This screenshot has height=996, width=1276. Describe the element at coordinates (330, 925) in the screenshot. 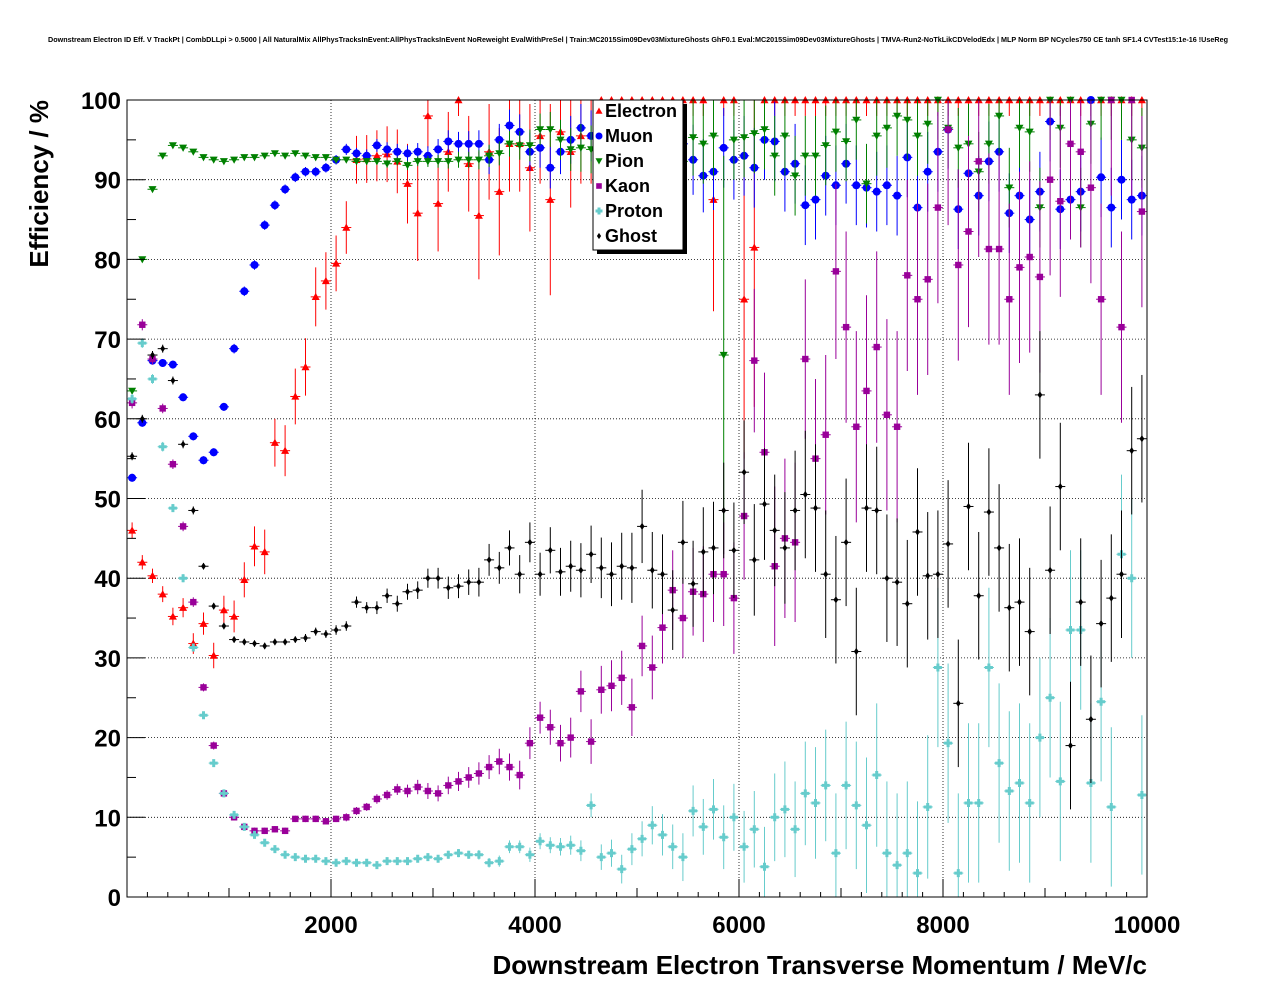

I see `x-tick-label: 2000` at that location.